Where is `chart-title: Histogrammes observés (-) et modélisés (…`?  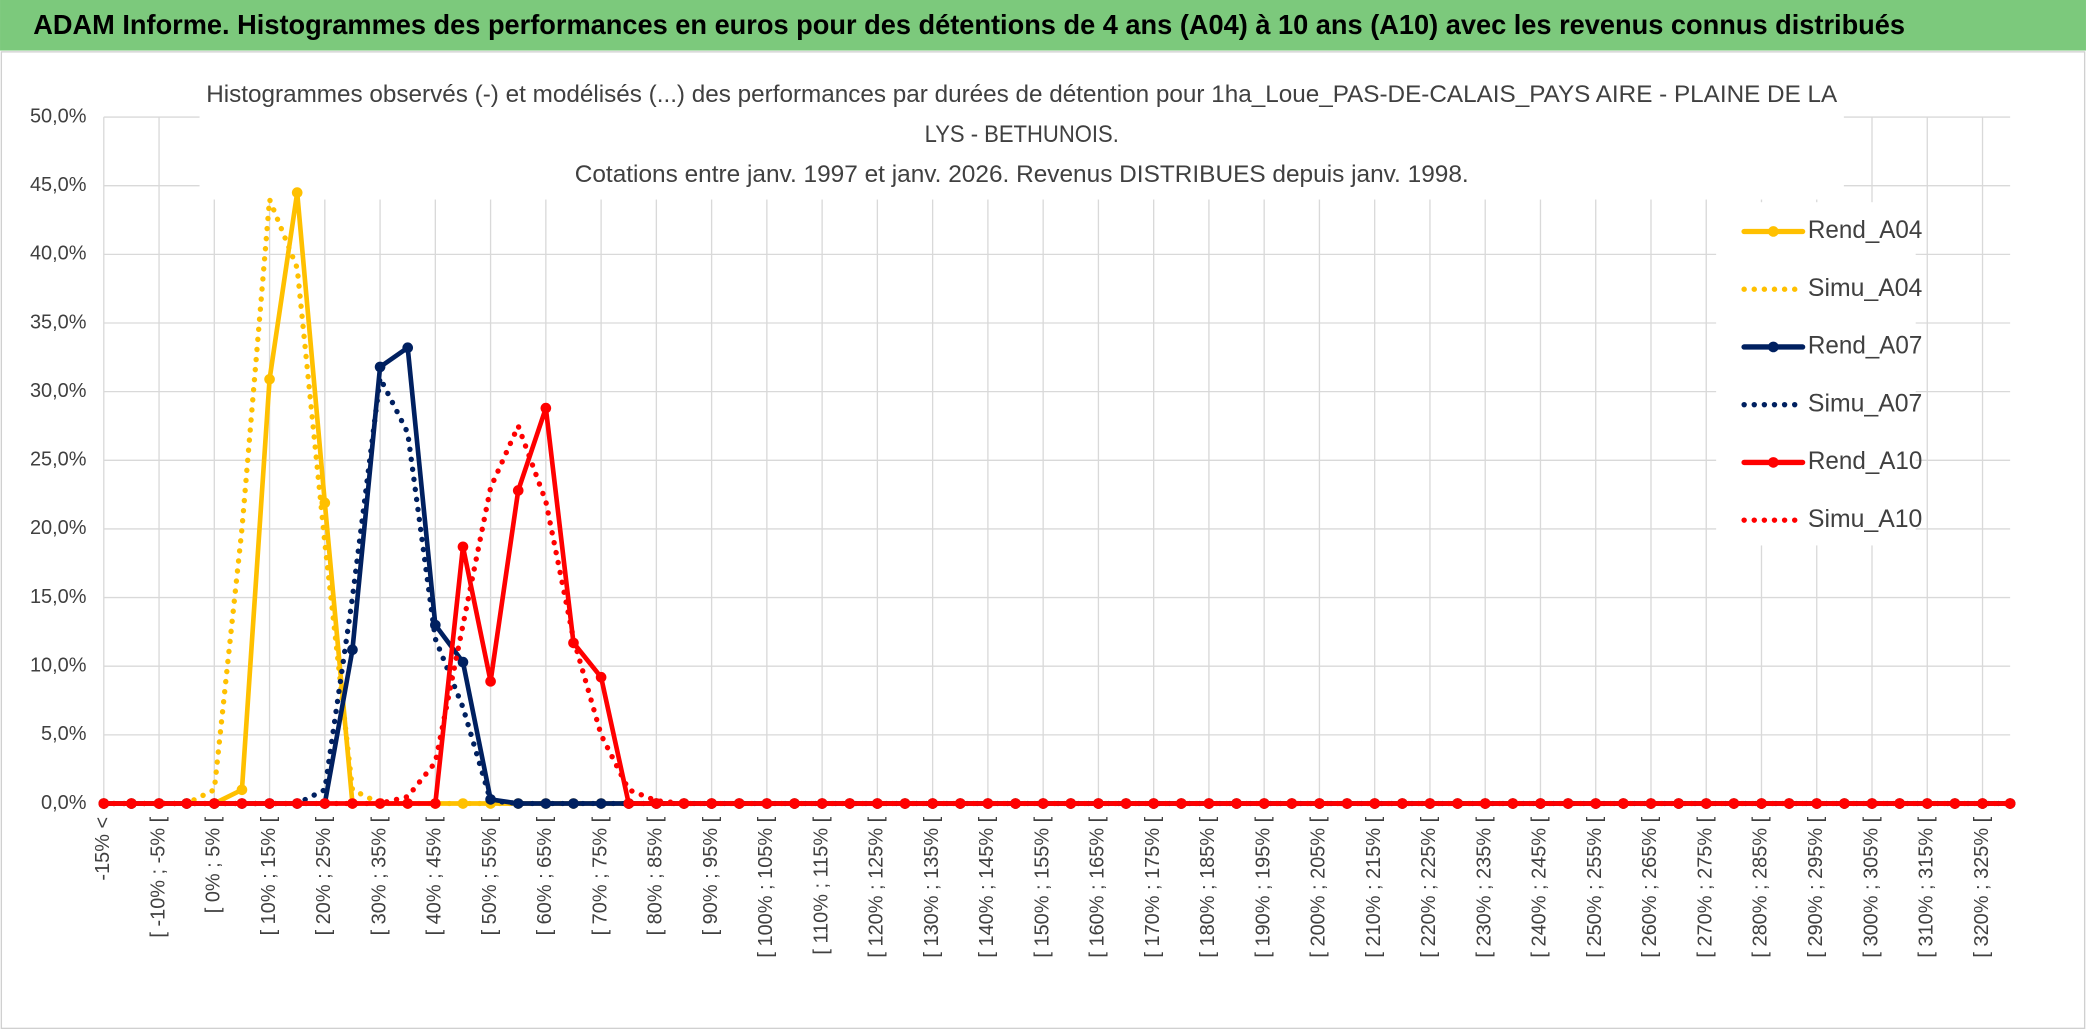
chart-title: Histogrammes observés (-) et modélisés (… is located at coordinates (1021, 94).